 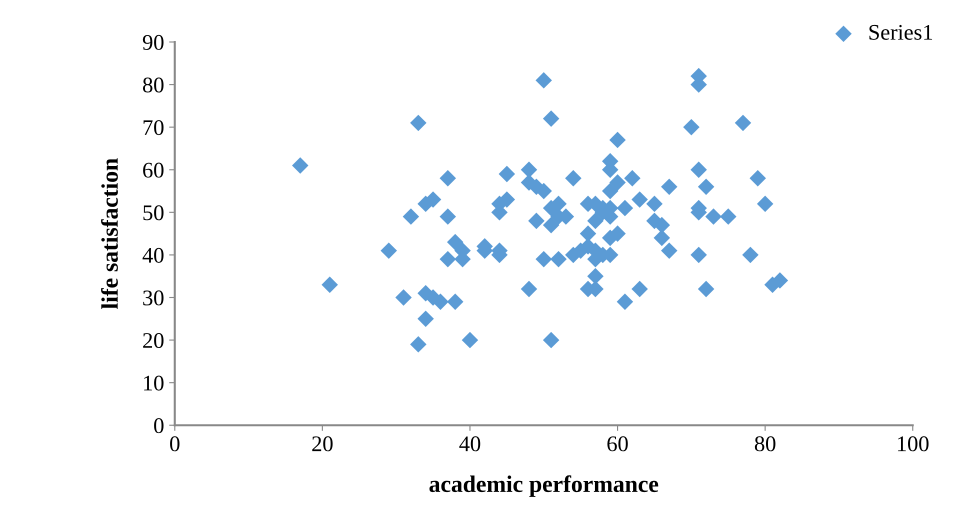 What do you see at coordinates (765, 444) in the screenshot?
I see `x-tick-label: 80` at bounding box center [765, 444].